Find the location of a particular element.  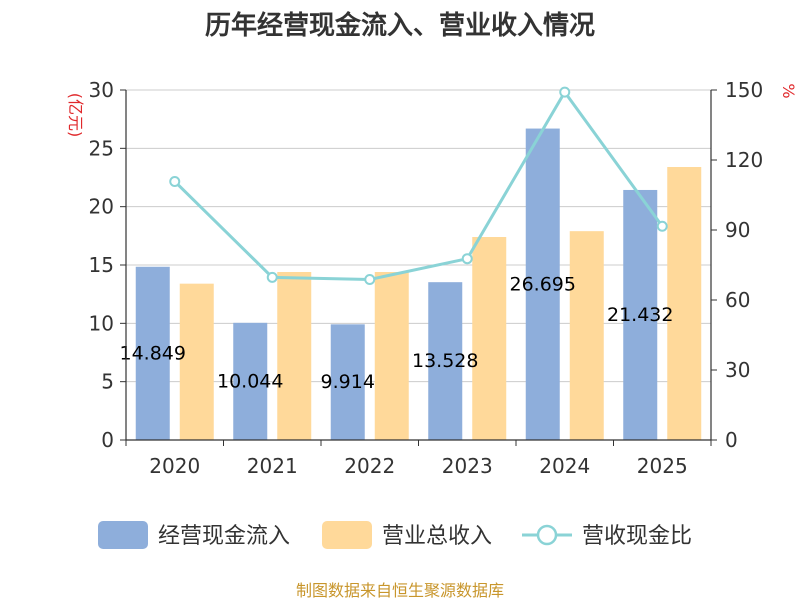

right-tick-label-4: 120 is located at coordinates (744, 160).